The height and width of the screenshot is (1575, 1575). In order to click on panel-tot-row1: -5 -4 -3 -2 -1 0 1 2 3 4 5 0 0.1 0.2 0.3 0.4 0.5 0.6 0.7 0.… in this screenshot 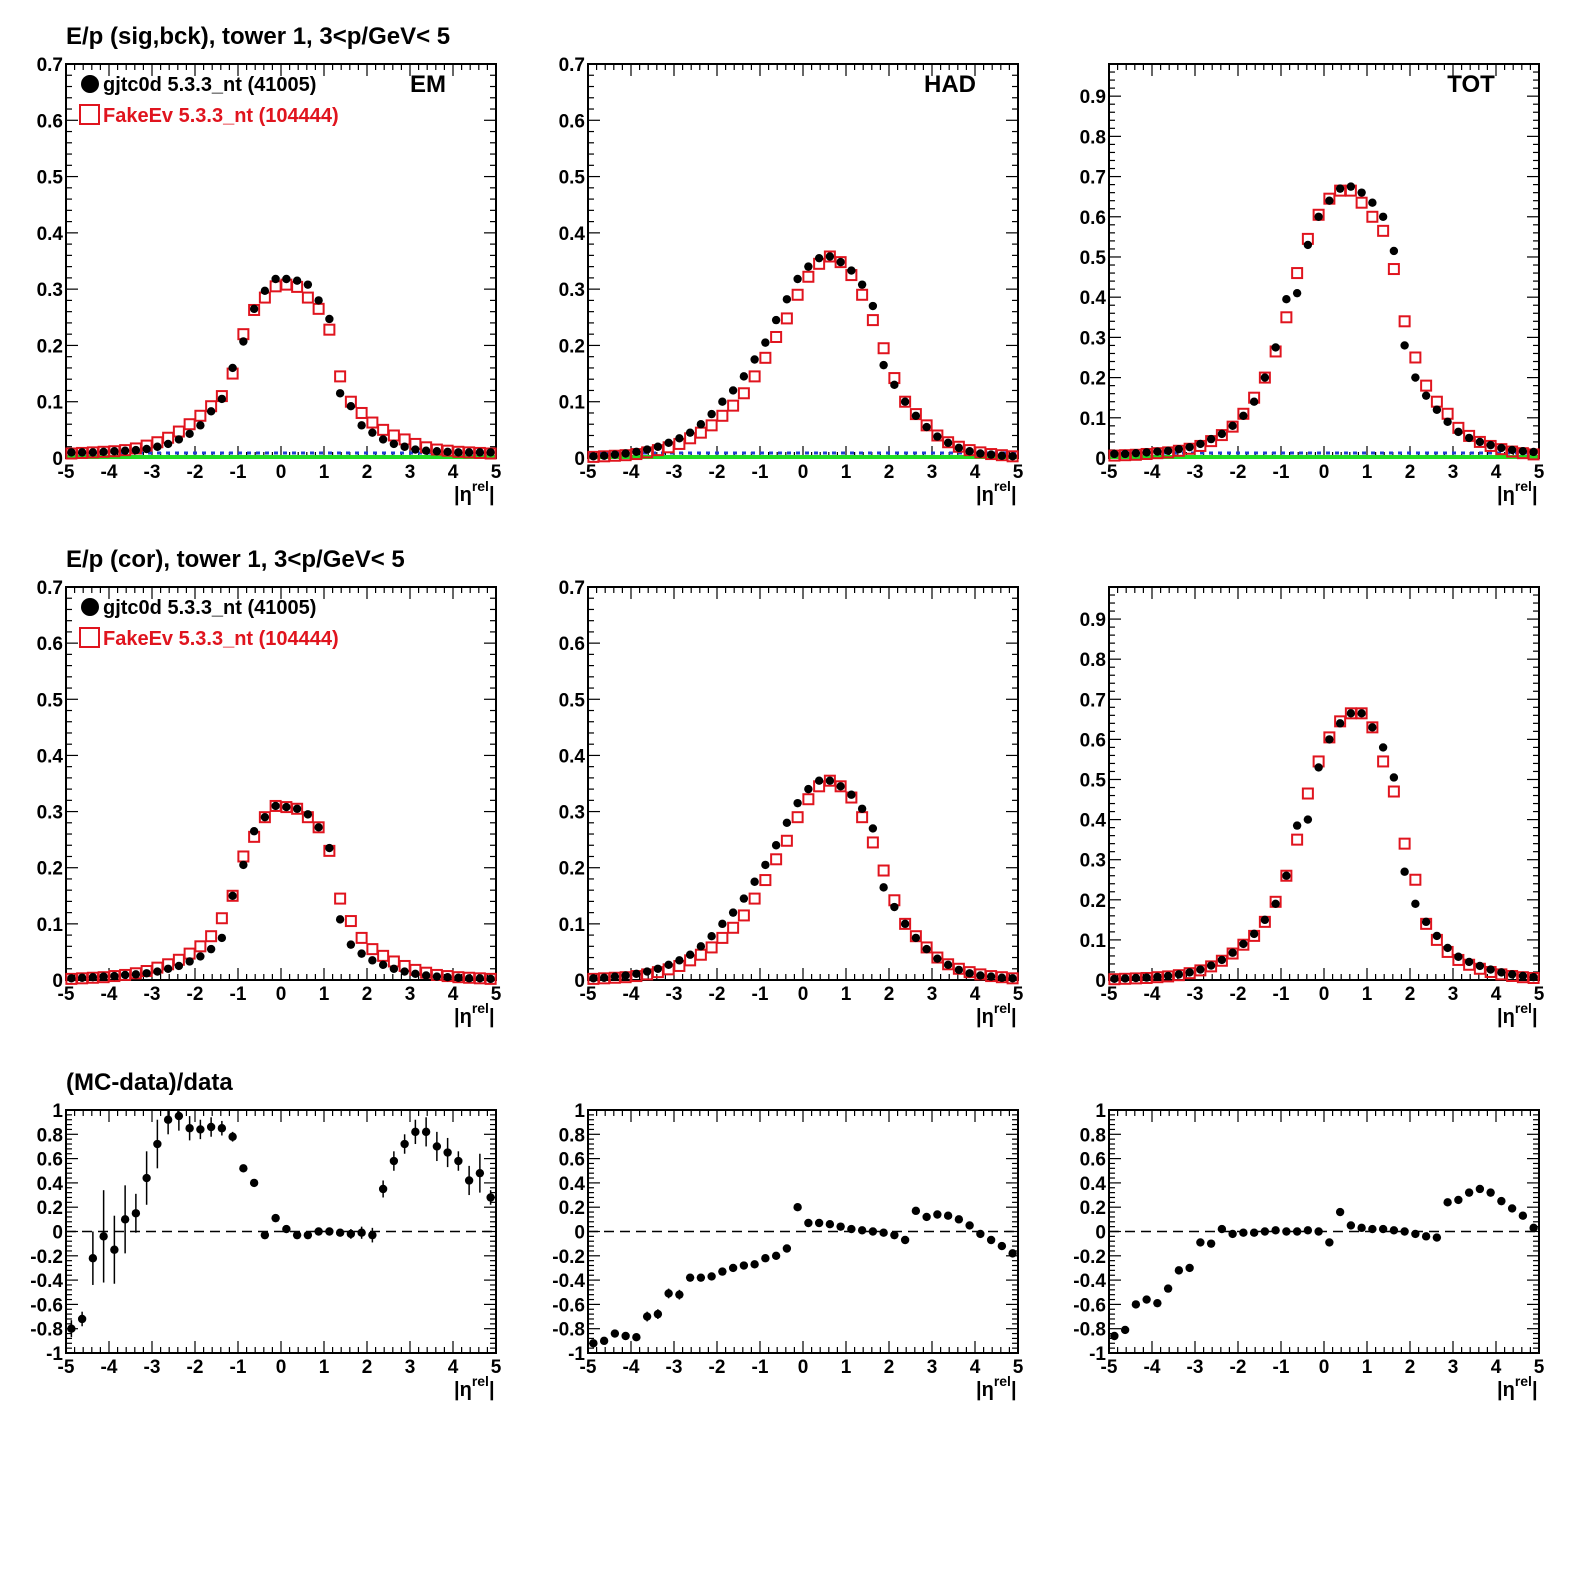, I will do `click(1312, 807)`.